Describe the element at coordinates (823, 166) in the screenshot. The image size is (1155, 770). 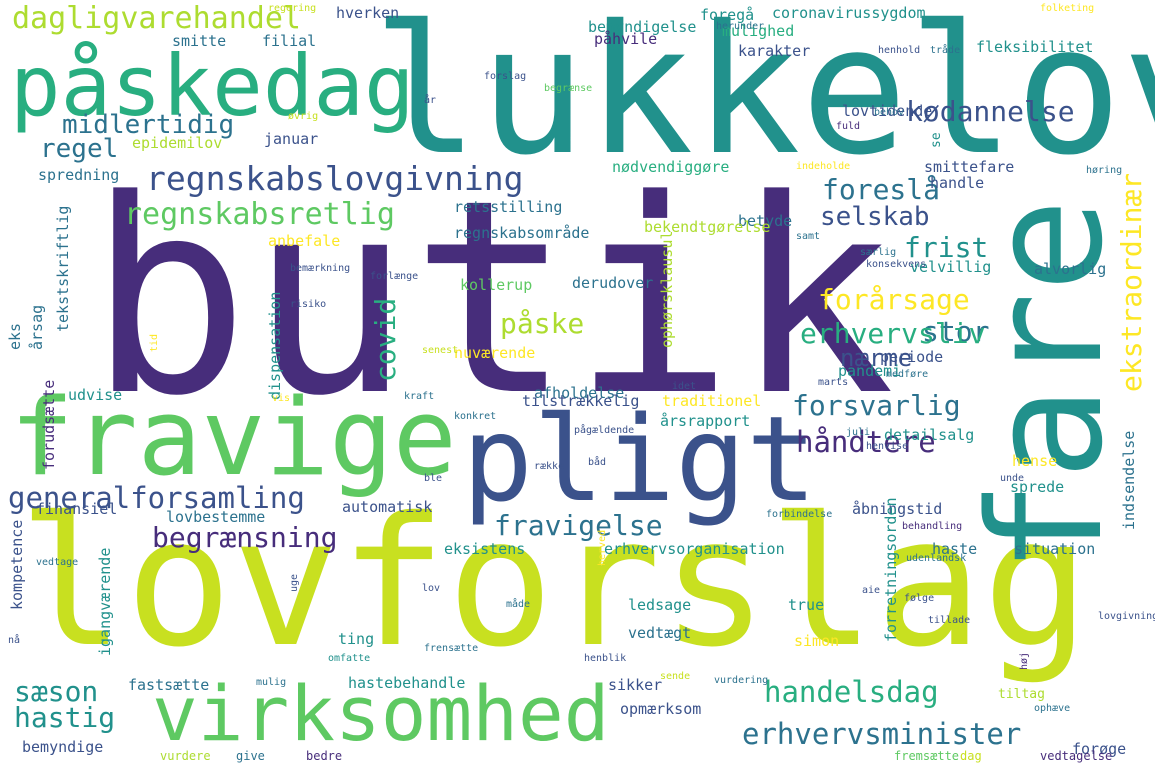
I see `word-samt: indeholde` at that location.